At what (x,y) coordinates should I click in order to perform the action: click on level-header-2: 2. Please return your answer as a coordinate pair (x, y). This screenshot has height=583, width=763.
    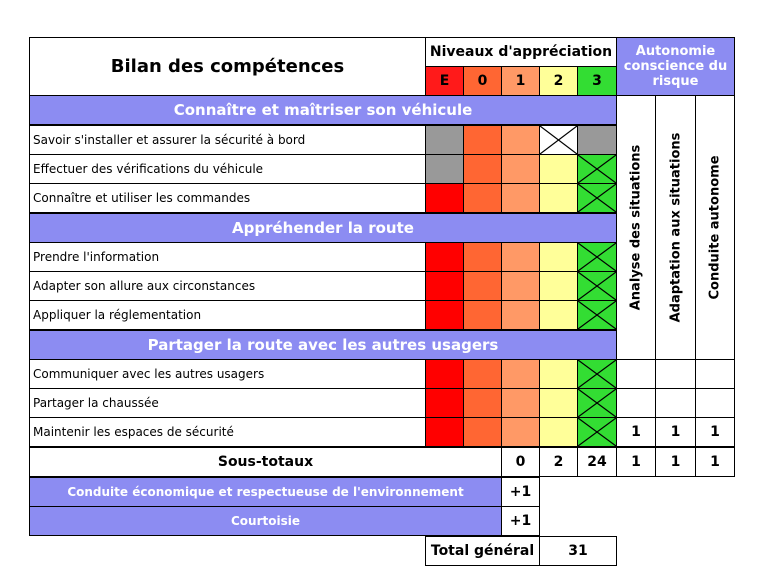
    Looking at the image, I should click on (558, 81).